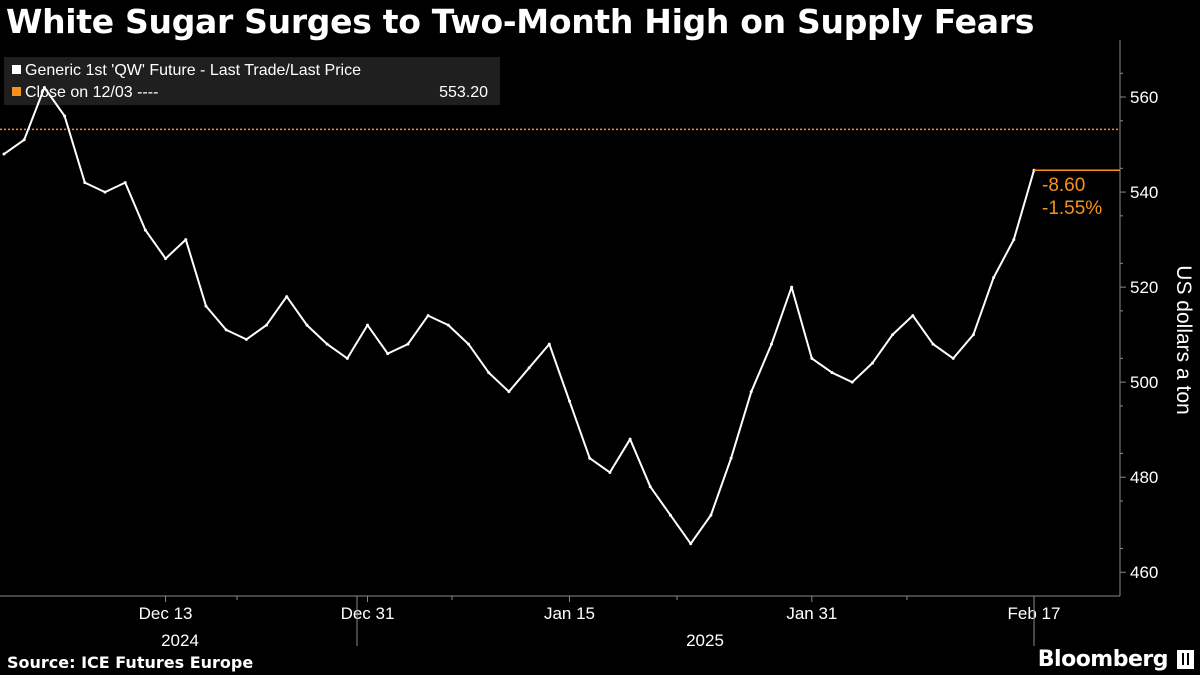 The height and width of the screenshot is (675, 1200). What do you see at coordinates (166, 613) in the screenshot?
I see `x-tick-label: Dec 13` at bounding box center [166, 613].